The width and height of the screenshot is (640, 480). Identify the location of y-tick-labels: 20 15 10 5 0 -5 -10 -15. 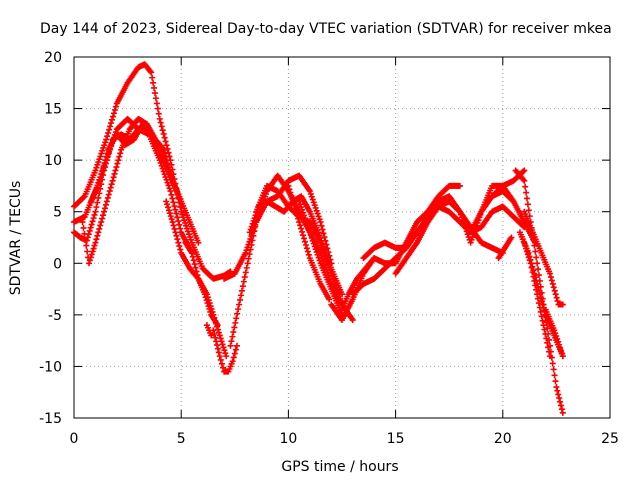
(50, 238).